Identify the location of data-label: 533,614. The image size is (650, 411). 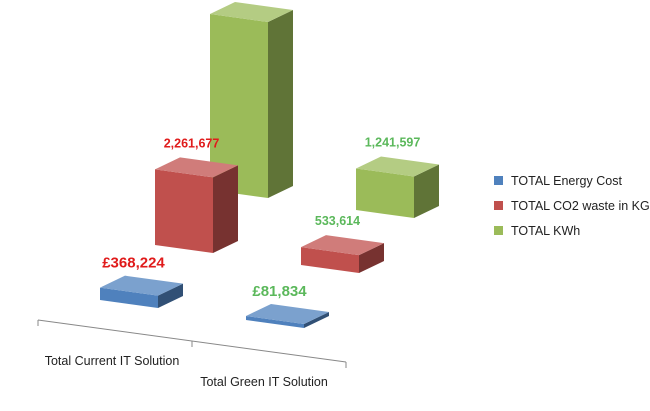
(337, 221).